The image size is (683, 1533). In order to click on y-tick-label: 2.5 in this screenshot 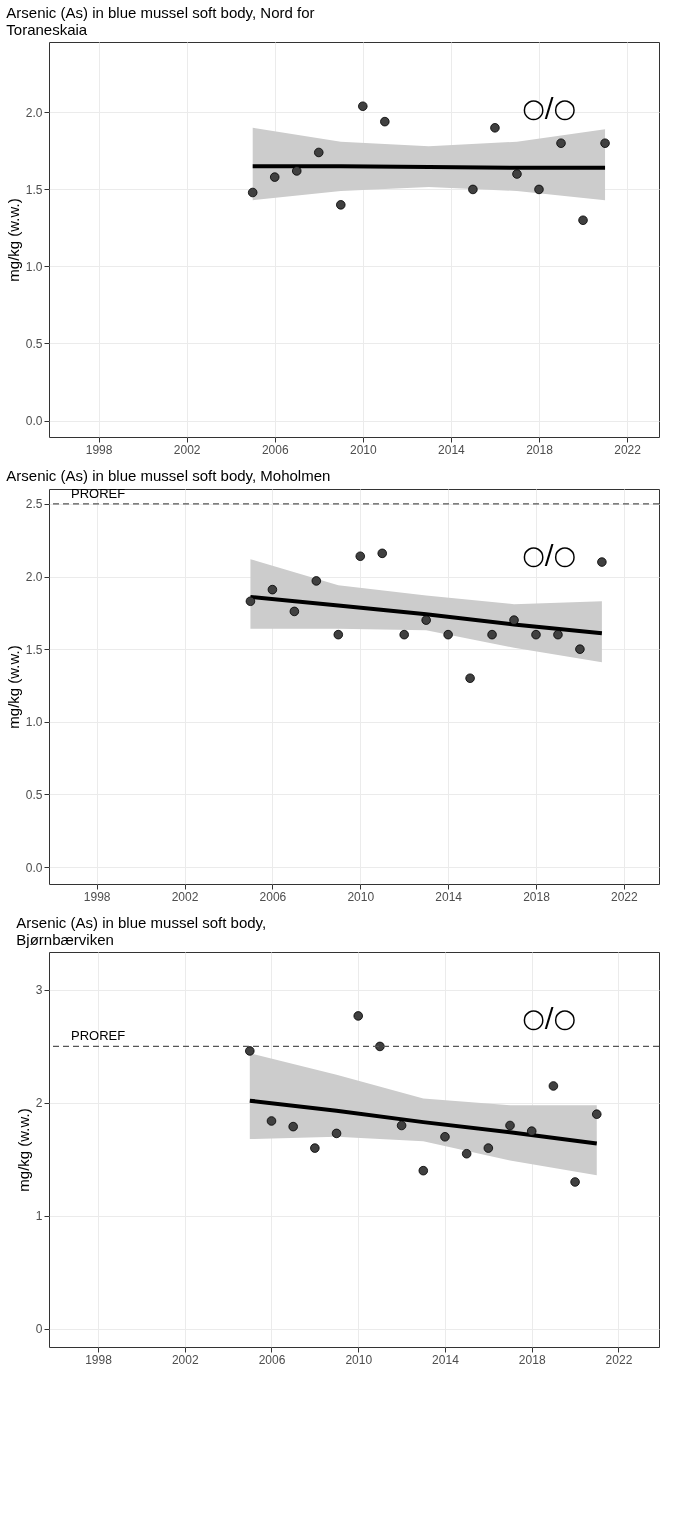, I will do `click(34, 504)`.